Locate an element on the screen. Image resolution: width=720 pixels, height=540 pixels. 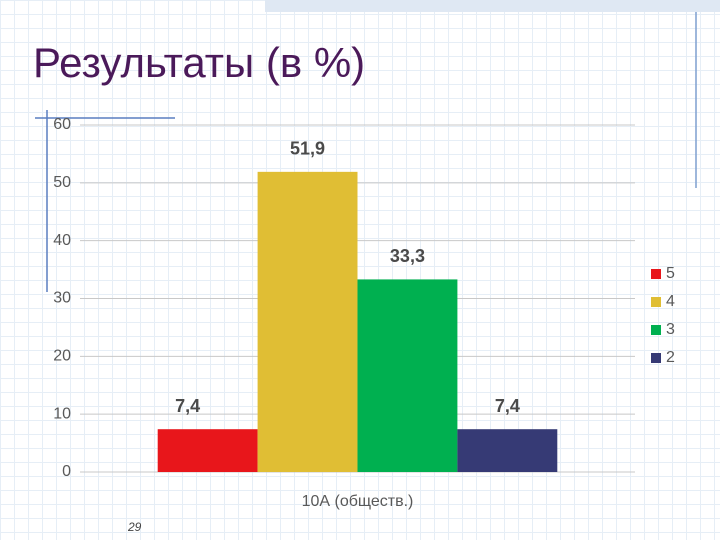
y-tick-label: 30 is located at coordinates (62, 298).